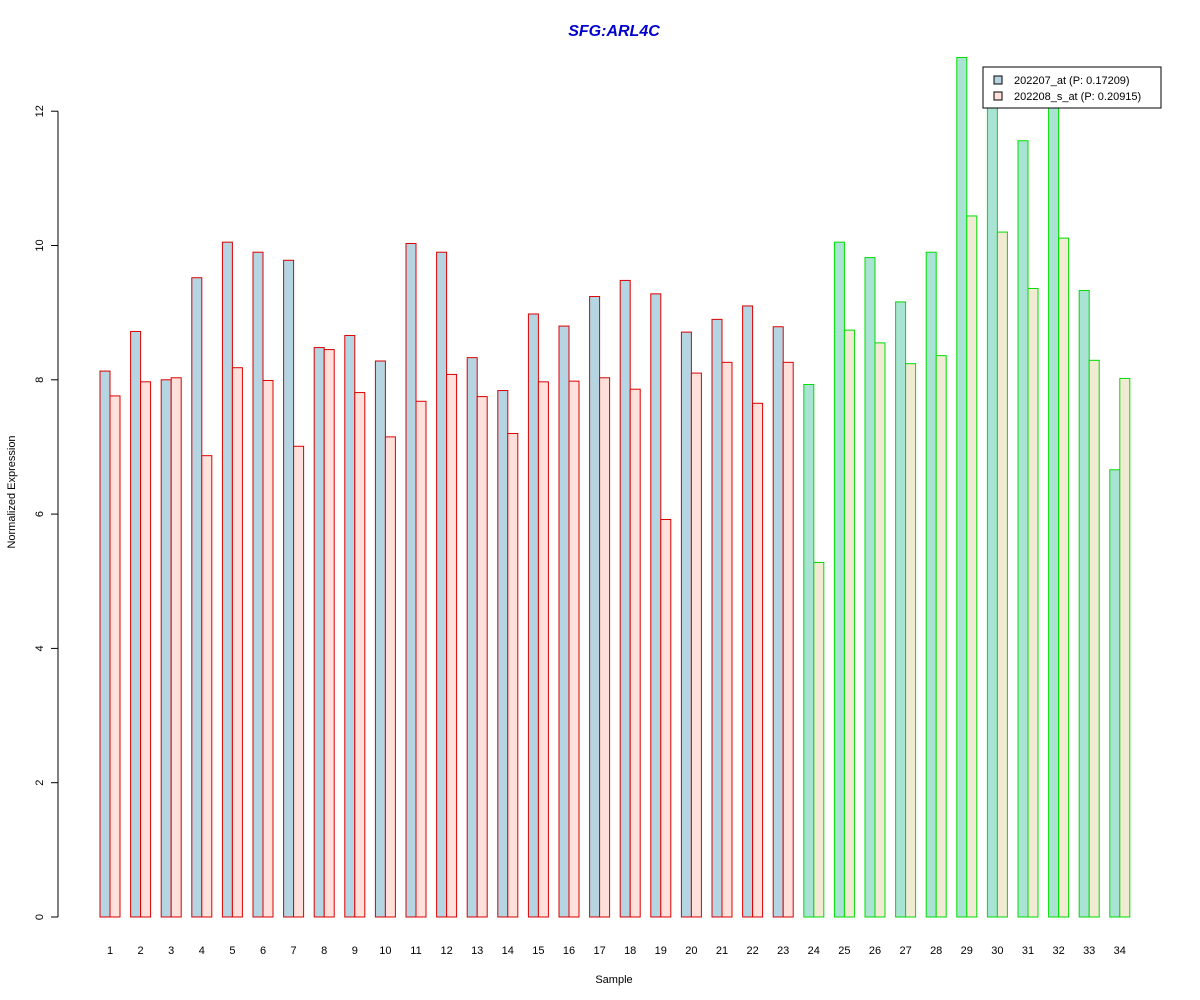  Describe the element at coordinates (40, 917) in the screenshot. I see `y-tick-label: 0` at that location.